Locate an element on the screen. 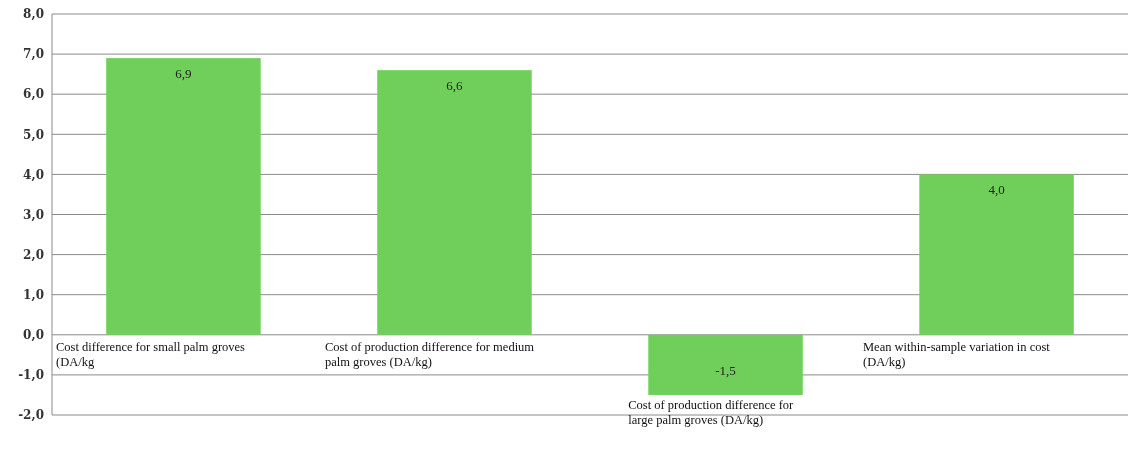 This screenshot has height=457, width=1140. y-tick-label: 3,0 is located at coordinates (33, 214).